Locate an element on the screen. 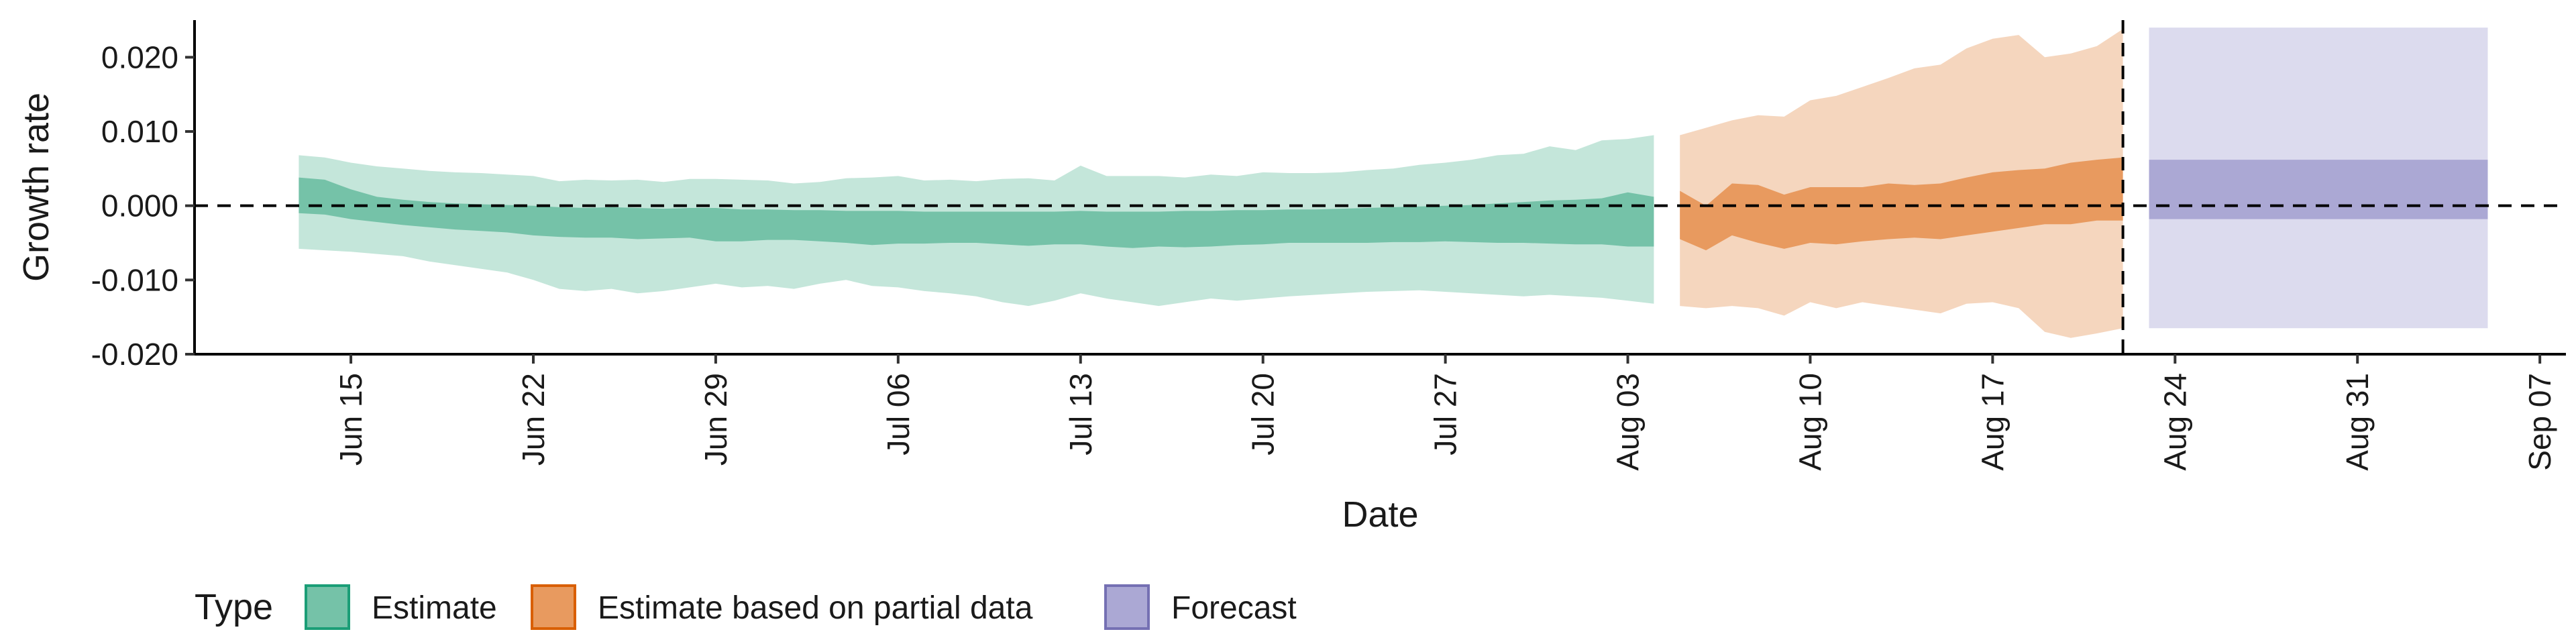 The image size is (2576, 644). y-tick-label: -0.020 is located at coordinates (134, 354).